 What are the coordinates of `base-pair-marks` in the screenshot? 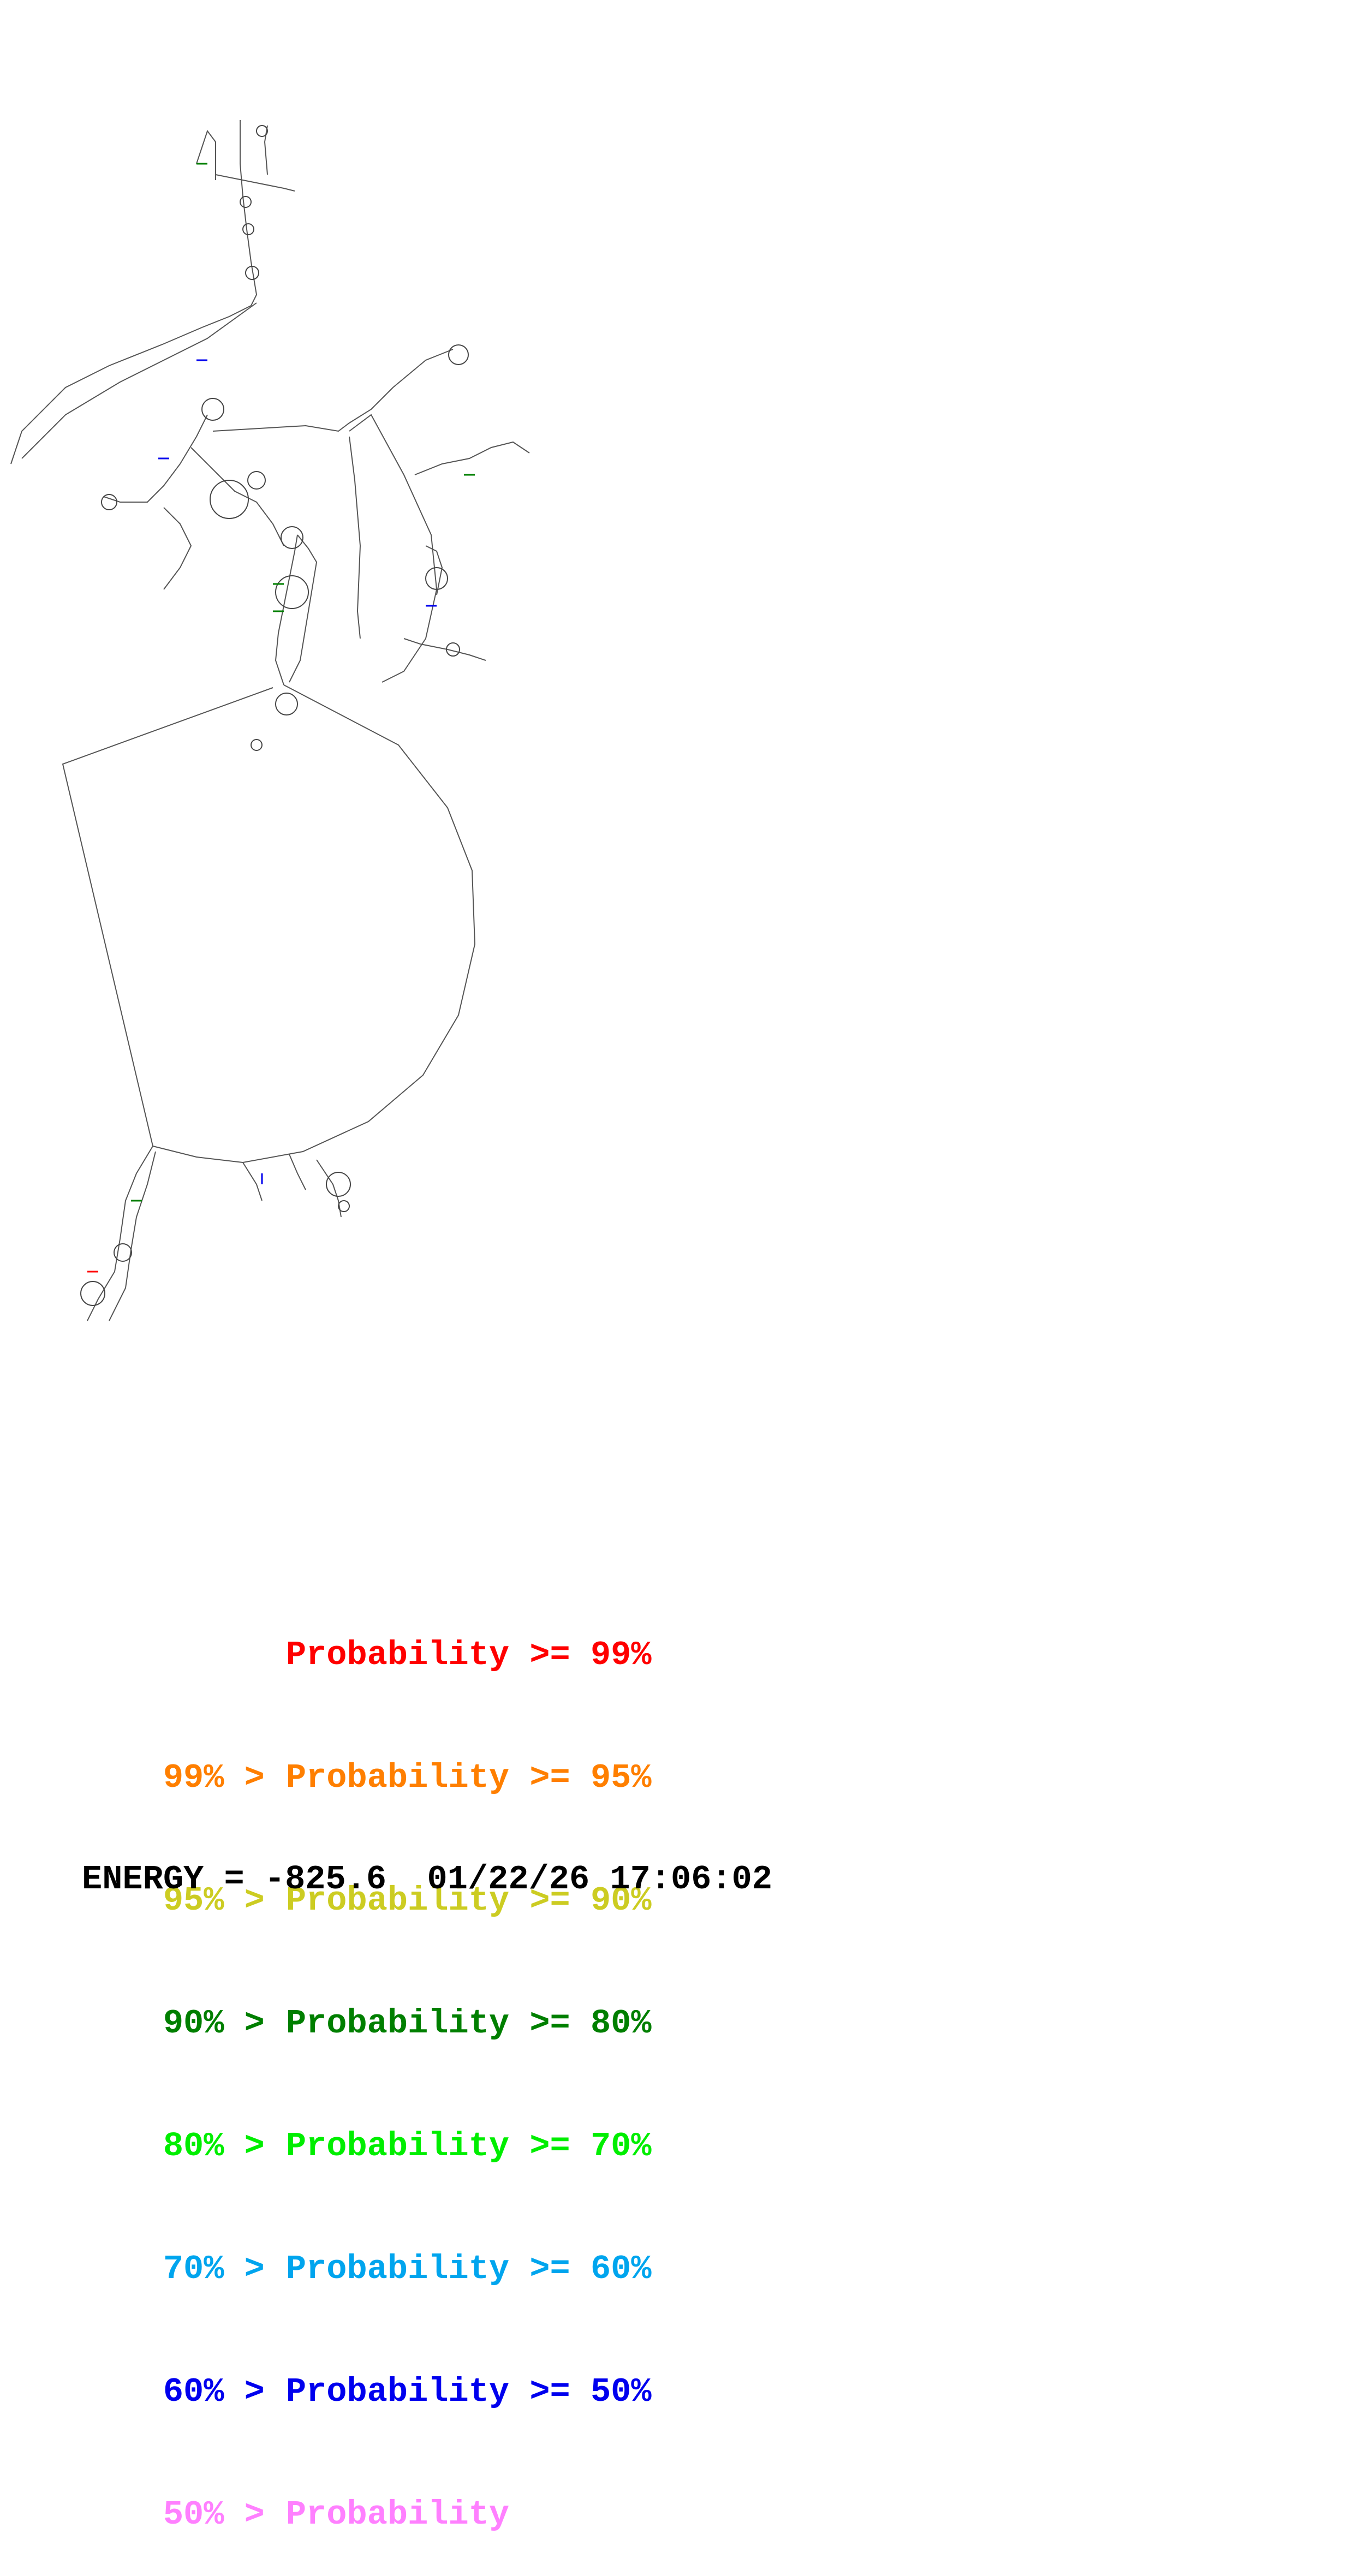 It's located at (281, 718).